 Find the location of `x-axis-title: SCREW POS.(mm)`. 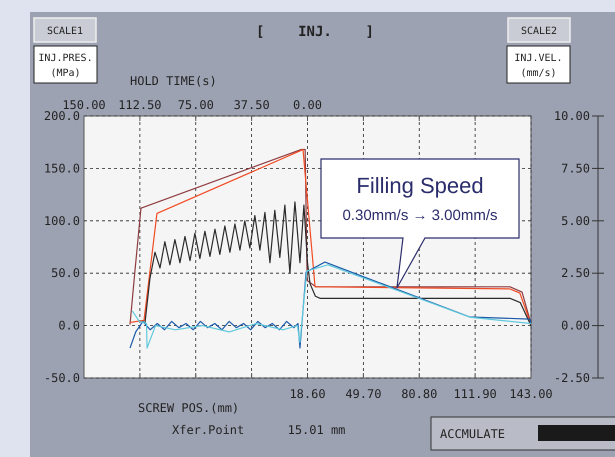

x-axis-title: SCREW POS.(mm) is located at coordinates (189, 408).